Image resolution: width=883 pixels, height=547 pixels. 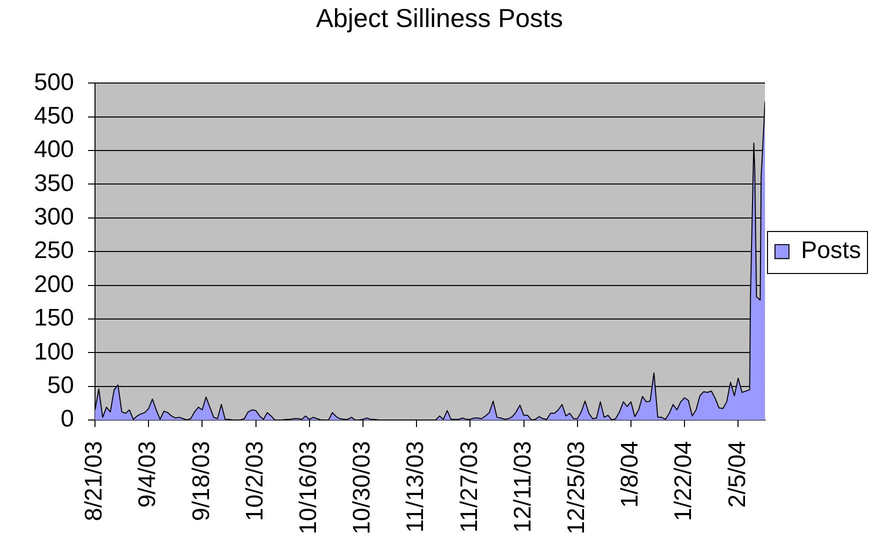 I want to click on y-tick-label: 100, so click(x=54, y=352).